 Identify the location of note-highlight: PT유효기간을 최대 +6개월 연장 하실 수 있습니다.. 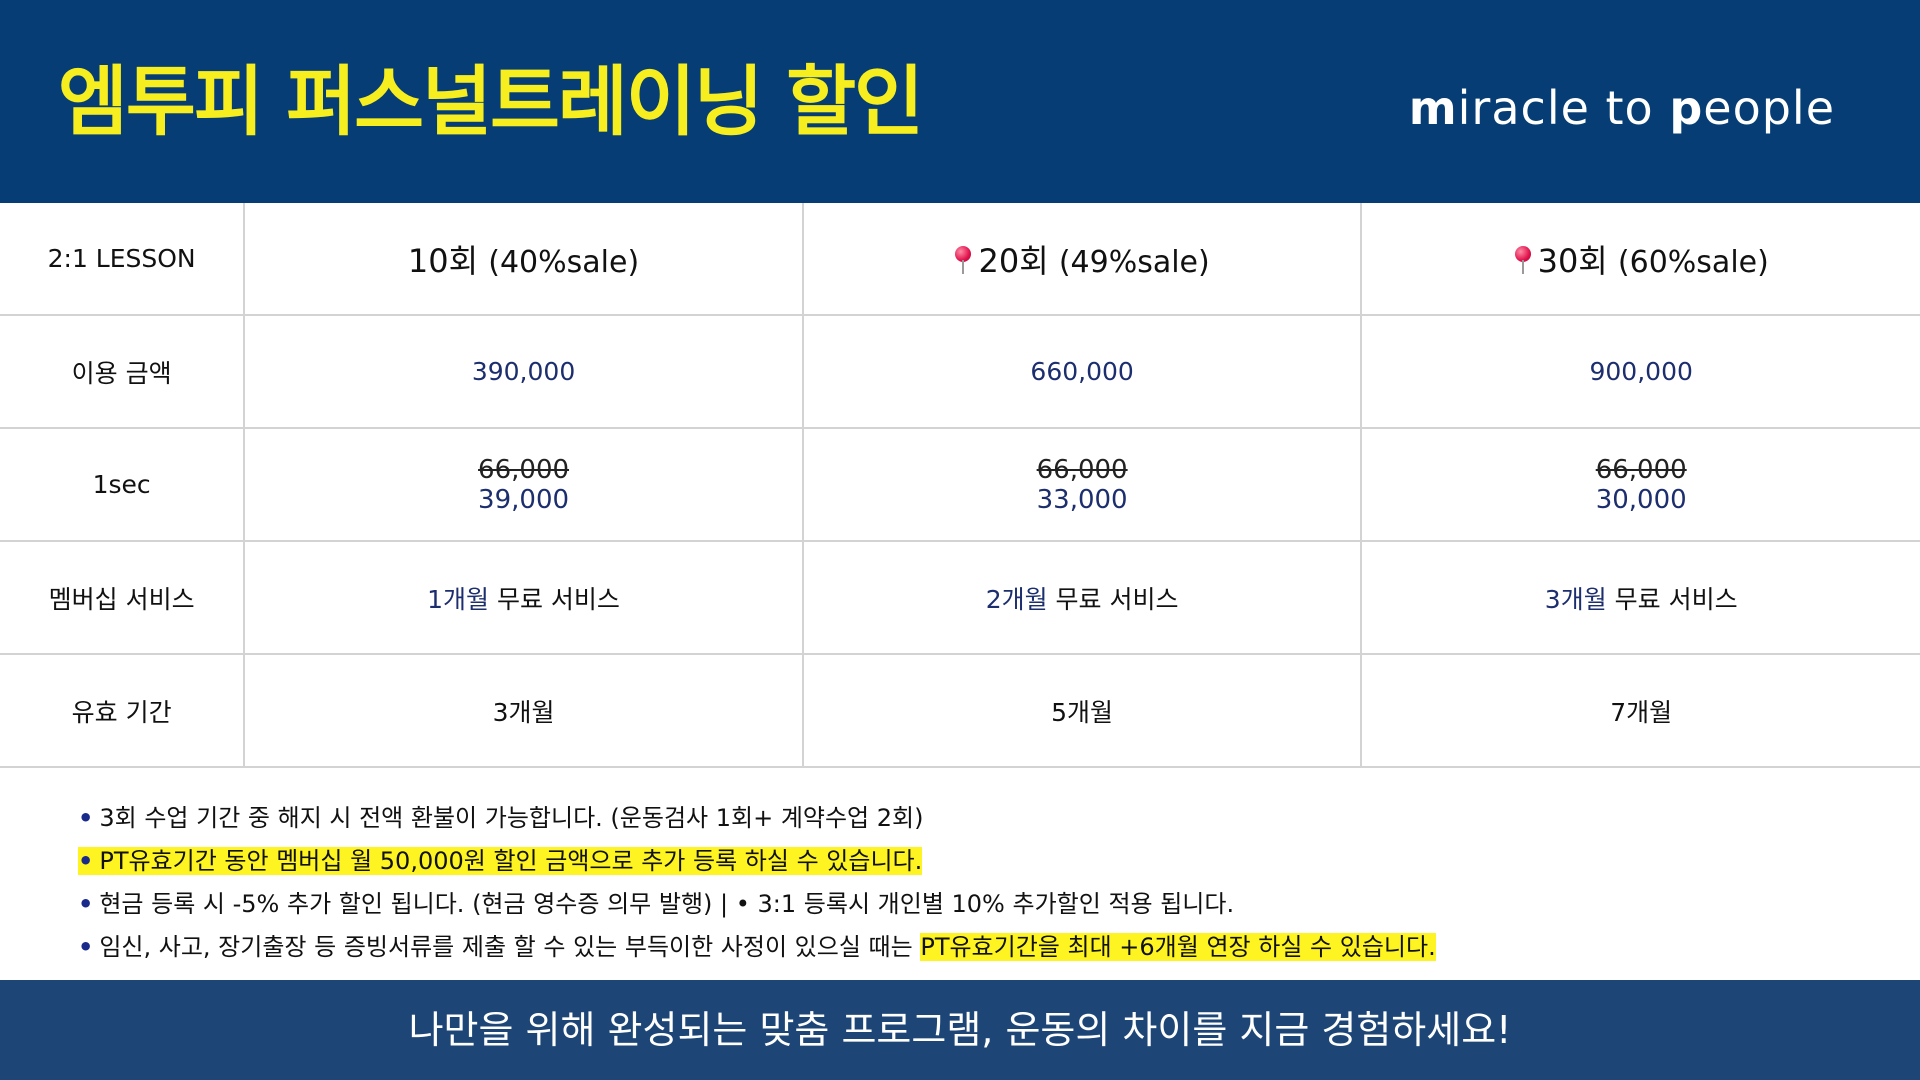
(1178, 947).